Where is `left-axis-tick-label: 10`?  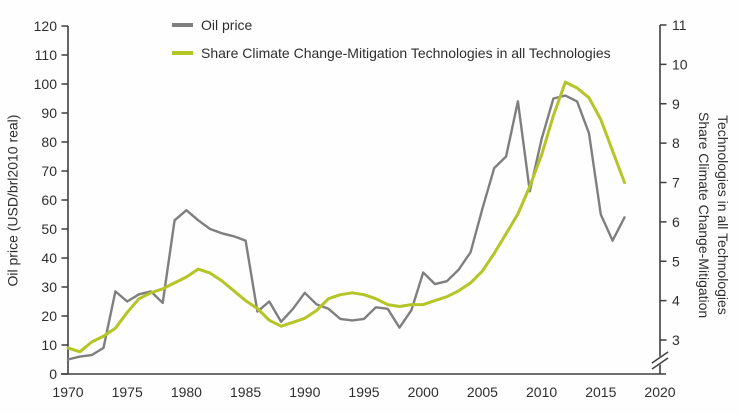 left-axis-tick-label: 10 is located at coordinates (49, 345).